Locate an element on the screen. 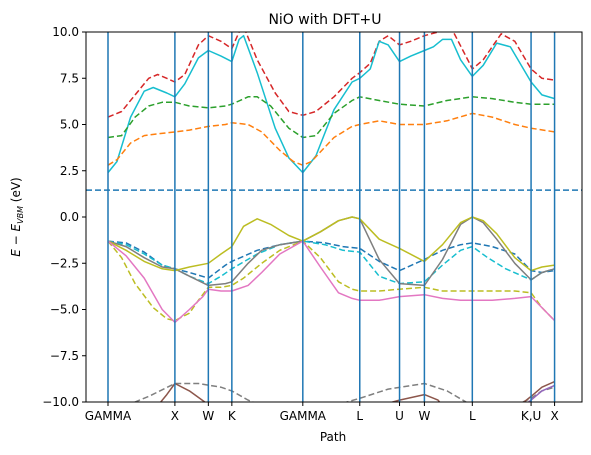  x-tick-label-10: X is located at coordinates (554, 416).